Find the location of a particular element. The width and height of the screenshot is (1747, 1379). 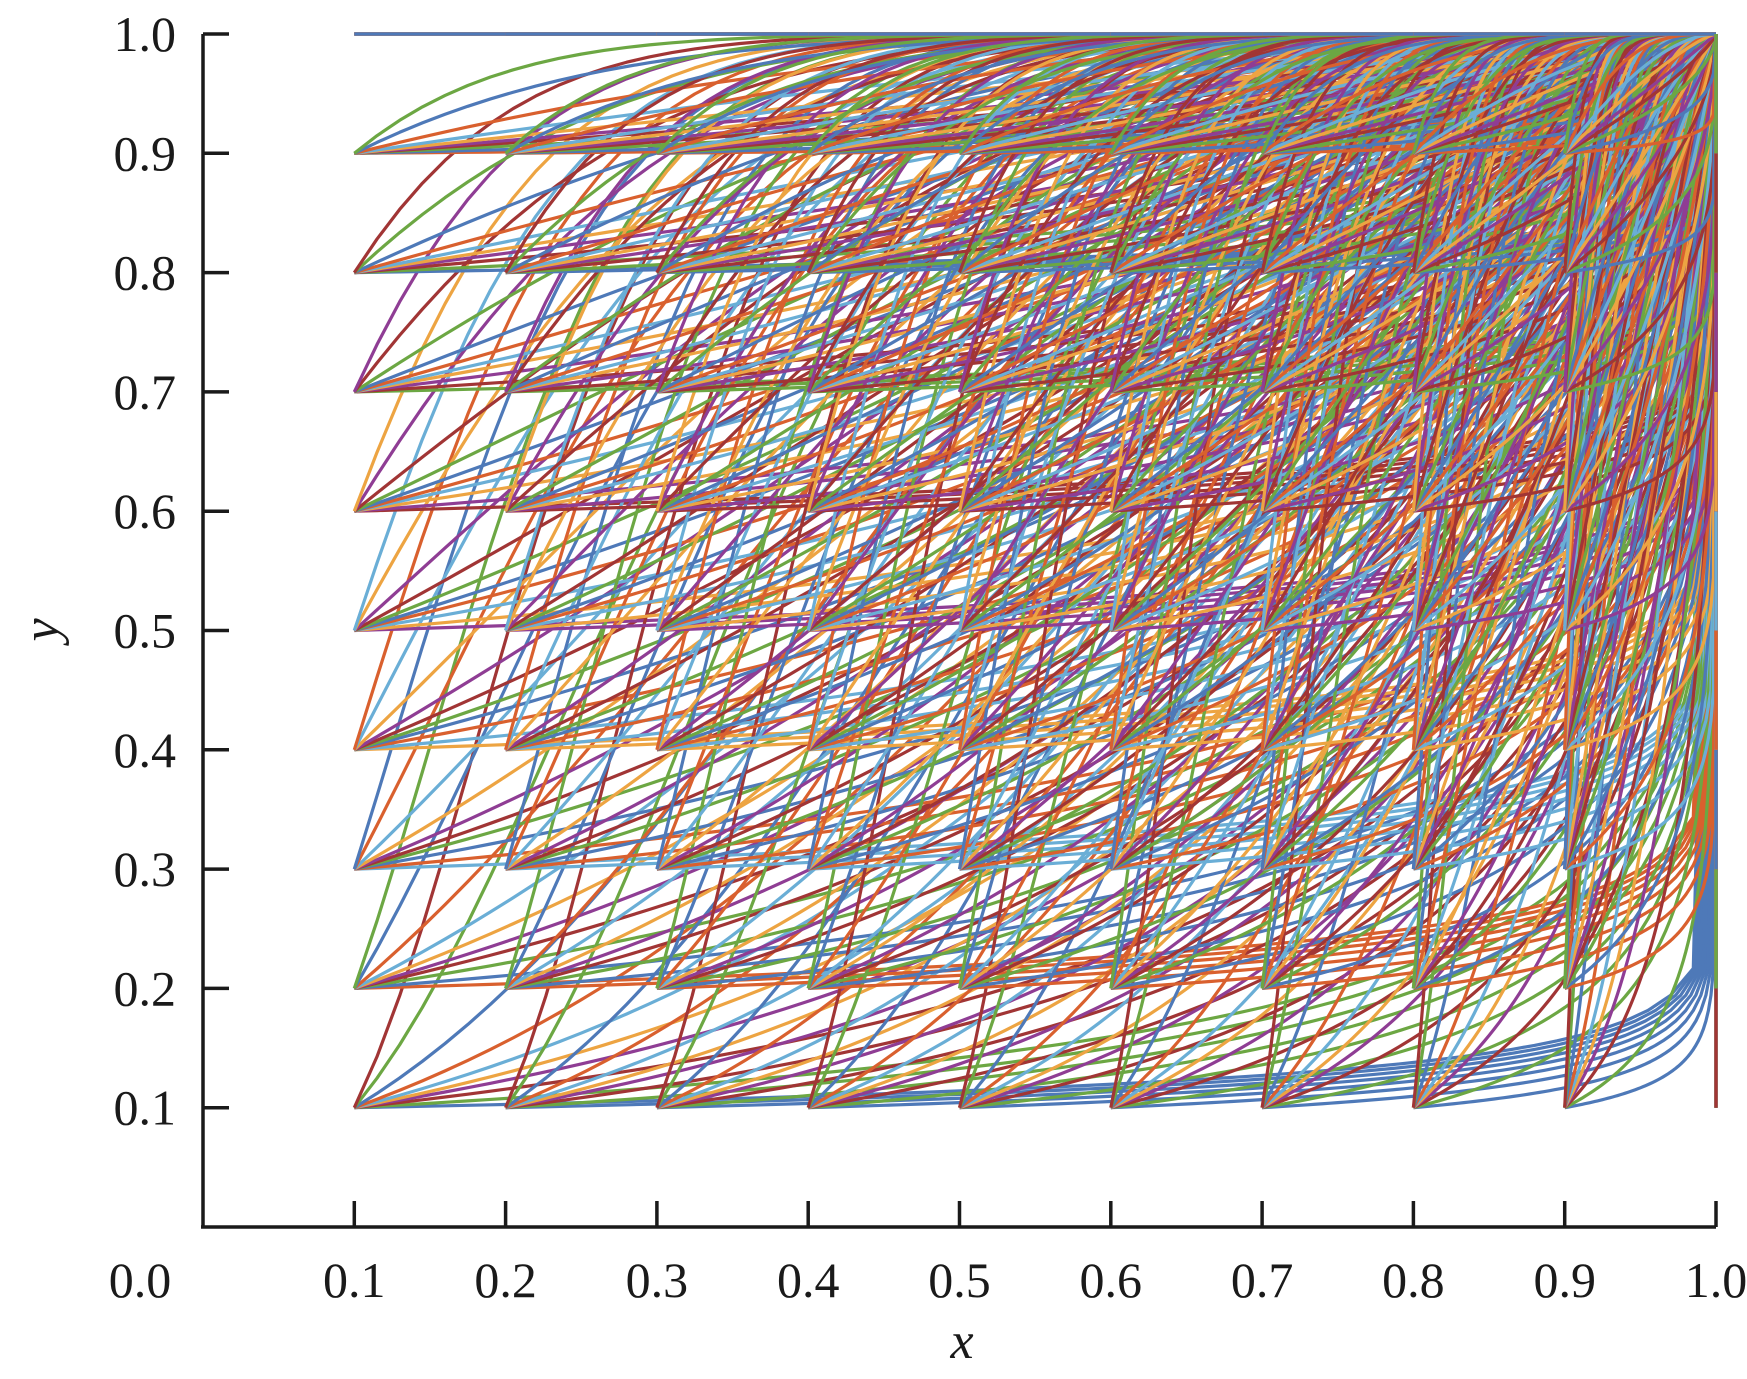

series-line-x0.8-y0.5-k0.28 is located at coordinates (1565, 332).